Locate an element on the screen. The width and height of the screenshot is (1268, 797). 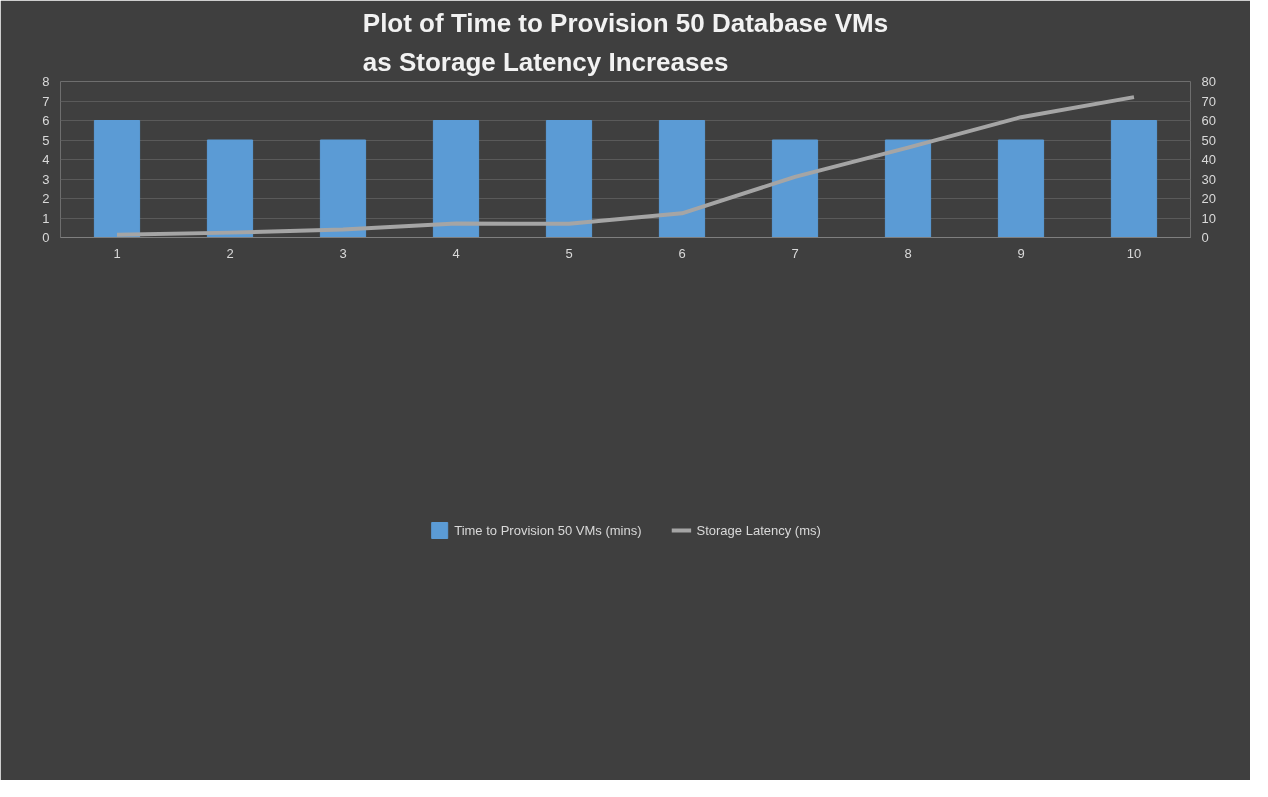
y2-tick-label: 20 is located at coordinates (1208, 198).